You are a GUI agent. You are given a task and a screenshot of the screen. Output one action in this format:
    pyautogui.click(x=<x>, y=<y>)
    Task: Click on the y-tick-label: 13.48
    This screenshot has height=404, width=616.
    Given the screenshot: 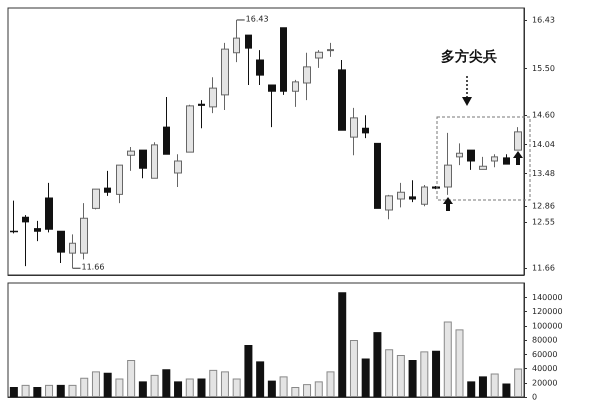 What is the action you would take?
    pyautogui.click(x=543, y=173)
    